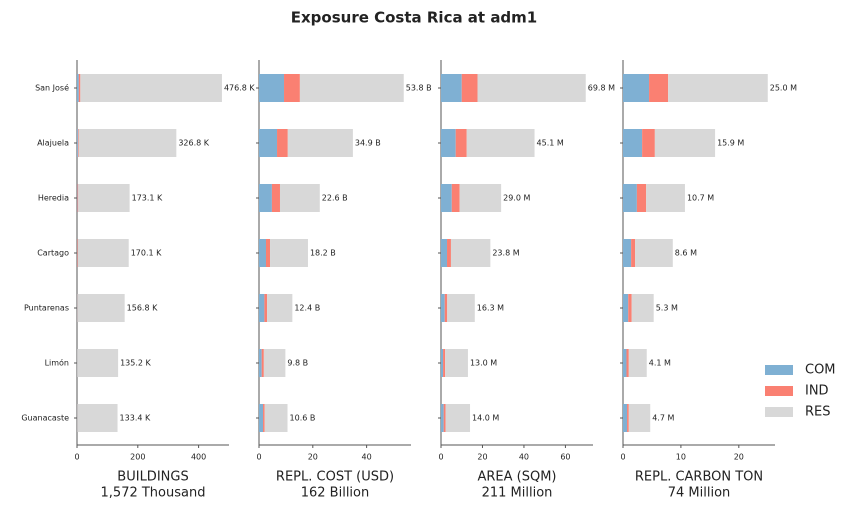 The width and height of the screenshot is (852, 510). I want to click on value-label: 15.9 M, so click(730, 143).